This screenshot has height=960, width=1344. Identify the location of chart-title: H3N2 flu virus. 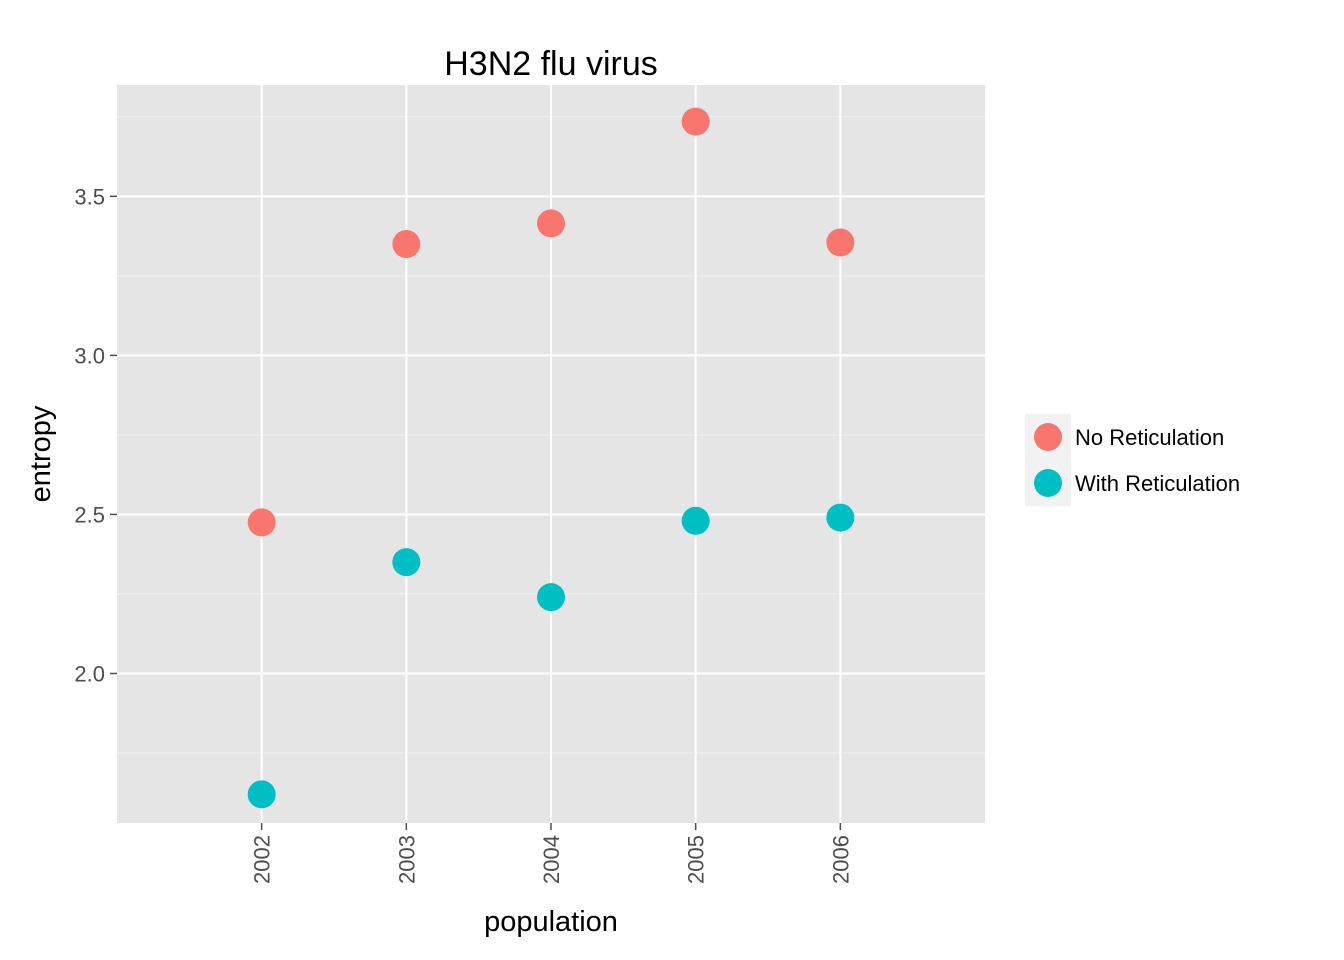
(551, 64).